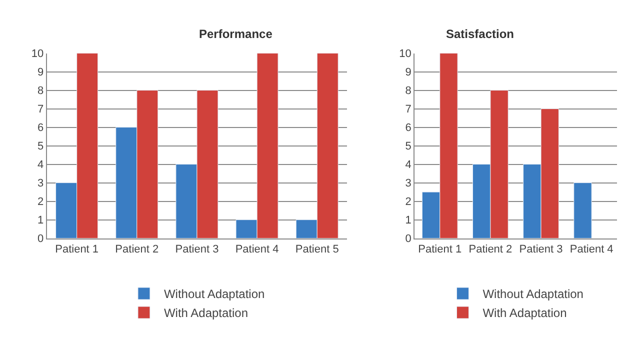 The width and height of the screenshot is (633, 351). I want to click on chart-title: Performance, so click(236, 34).